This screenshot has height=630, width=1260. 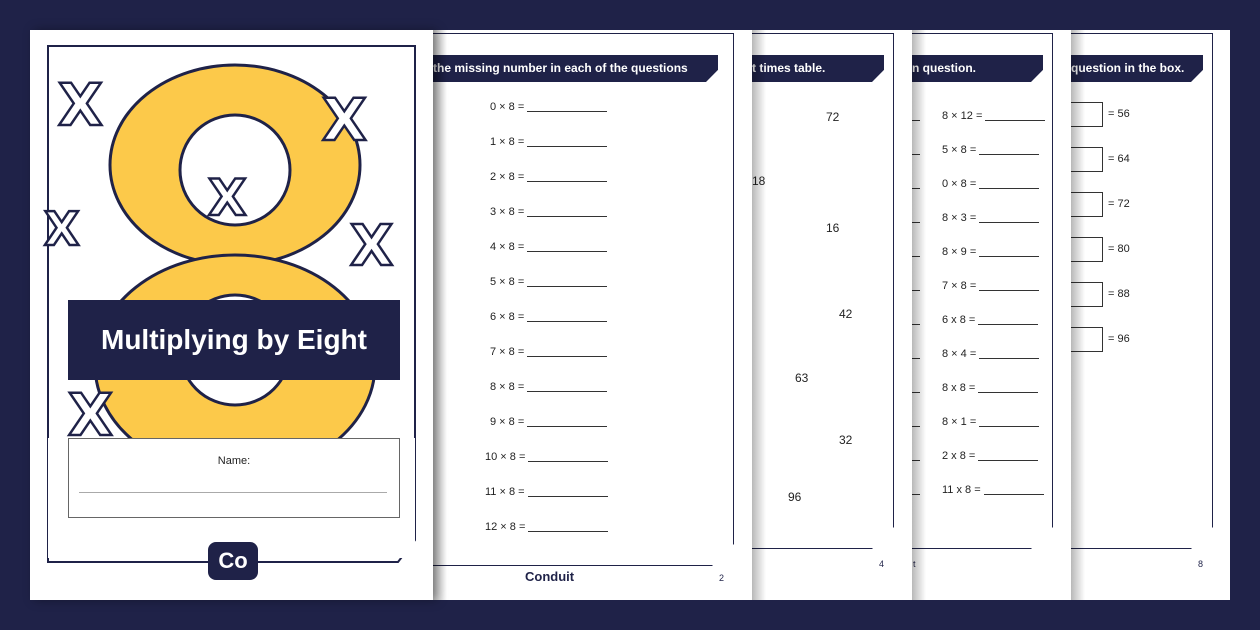 What do you see at coordinates (550, 576) in the screenshot?
I see `conduit-logo: Conduit` at bounding box center [550, 576].